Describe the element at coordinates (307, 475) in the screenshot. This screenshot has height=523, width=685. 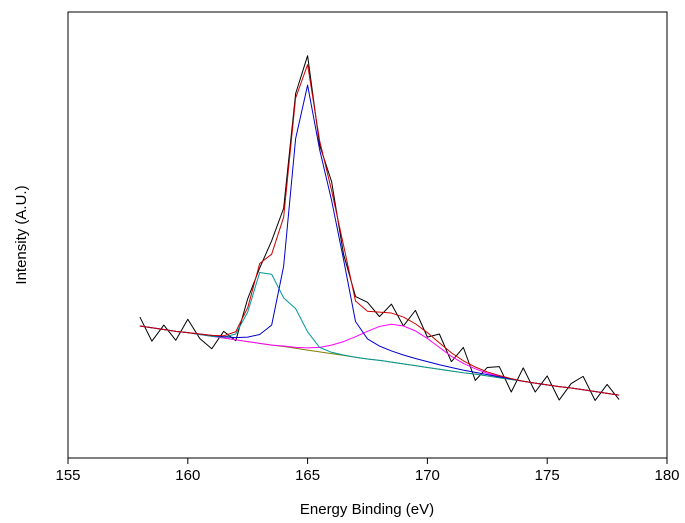
I see `x-tick-label: 165` at that location.